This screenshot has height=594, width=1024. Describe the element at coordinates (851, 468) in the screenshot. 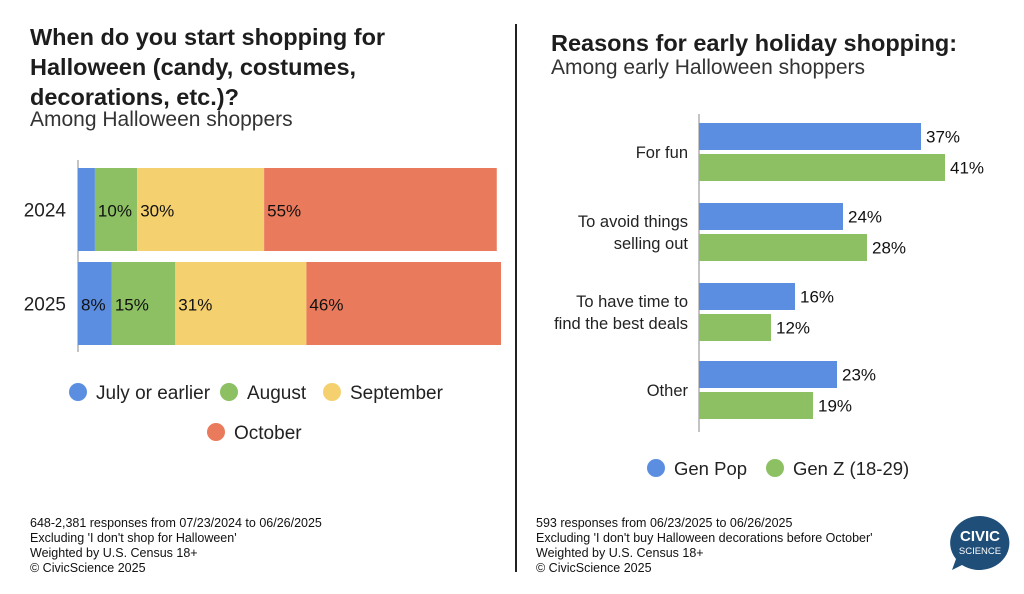

I see `legend-label: Gen Z (18-29)` at that location.